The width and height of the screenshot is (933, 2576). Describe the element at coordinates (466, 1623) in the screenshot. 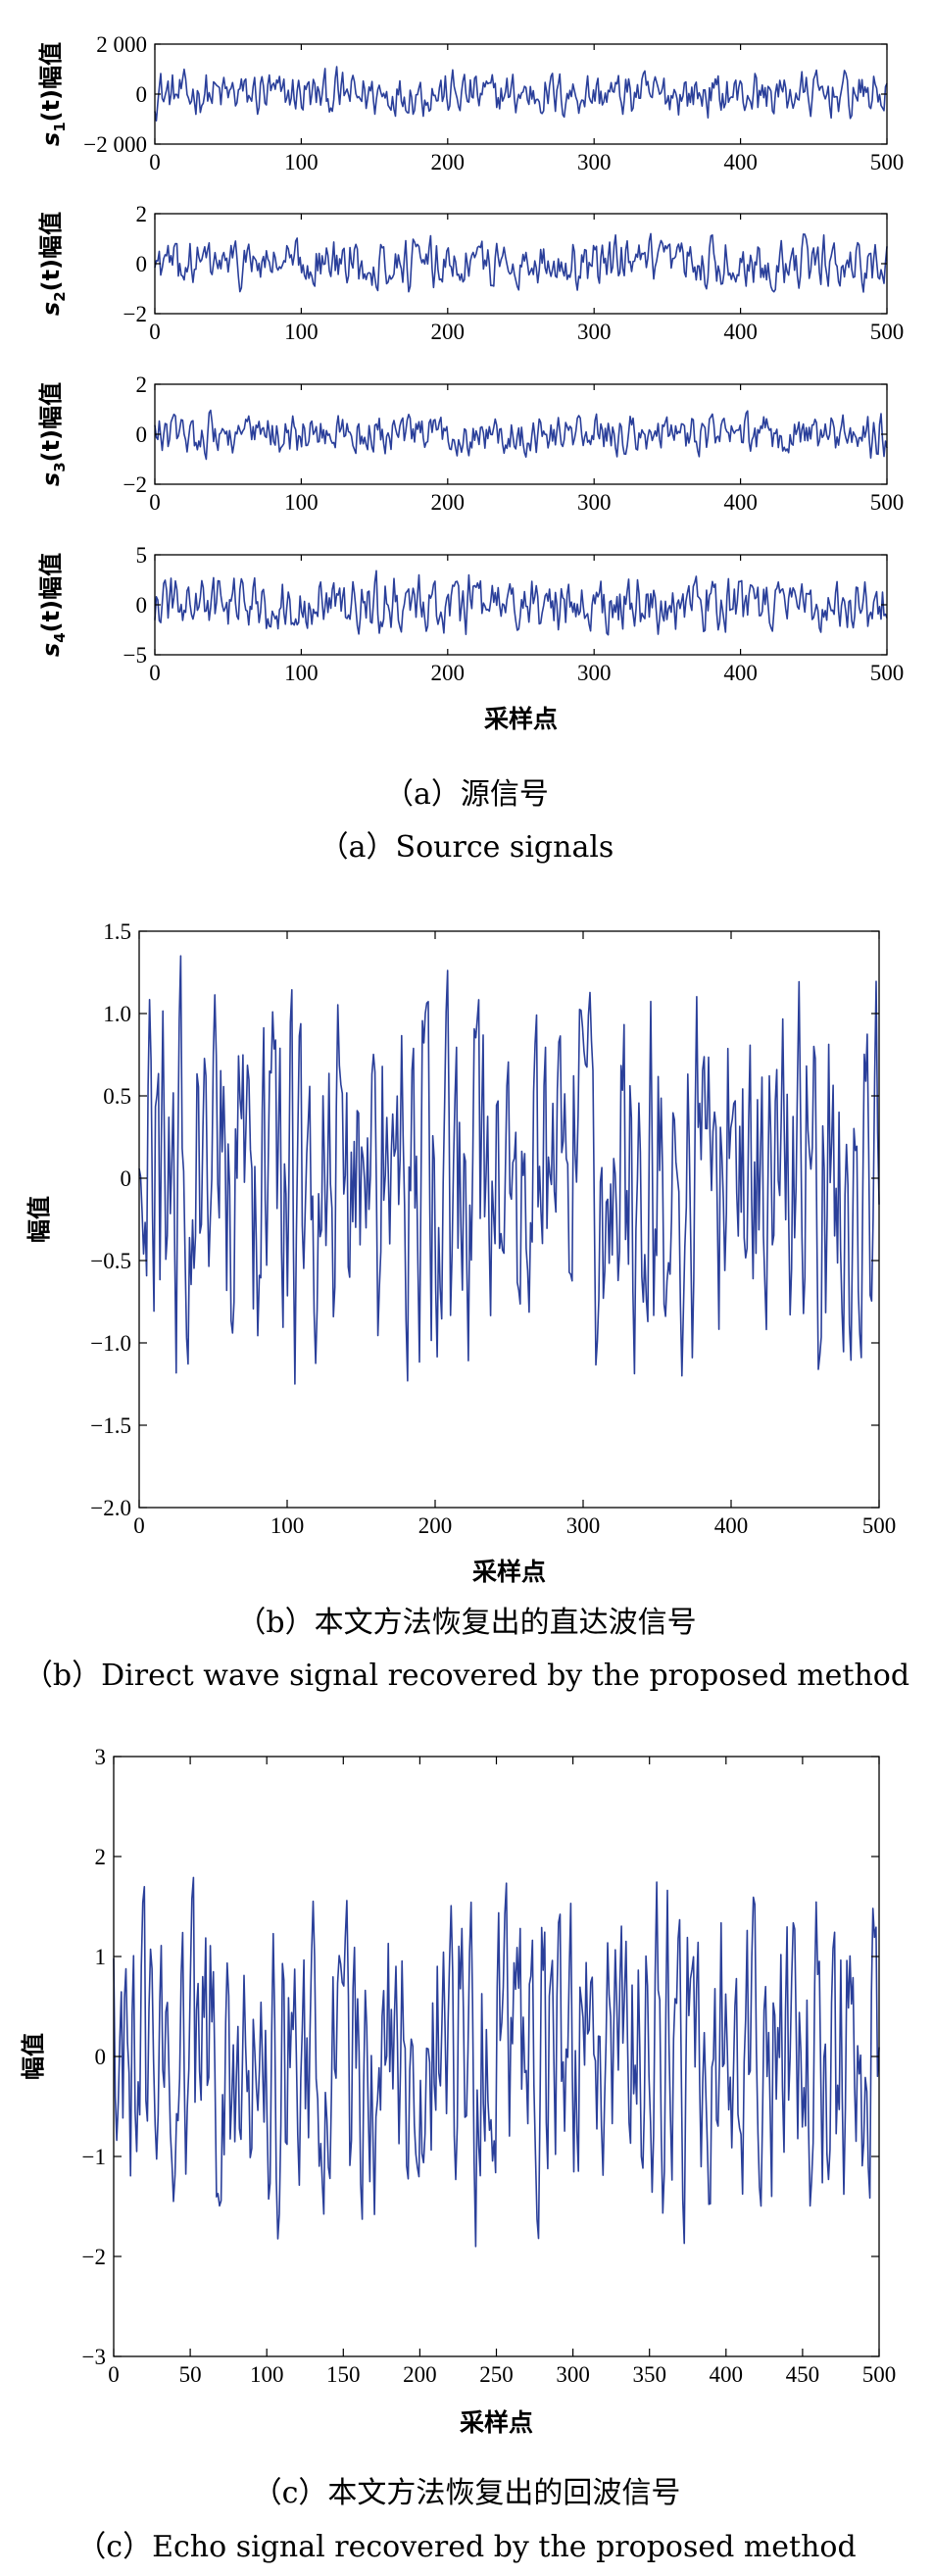

I see `caption-b-cn: （b）本文方法恢复出的直达波信号` at that location.